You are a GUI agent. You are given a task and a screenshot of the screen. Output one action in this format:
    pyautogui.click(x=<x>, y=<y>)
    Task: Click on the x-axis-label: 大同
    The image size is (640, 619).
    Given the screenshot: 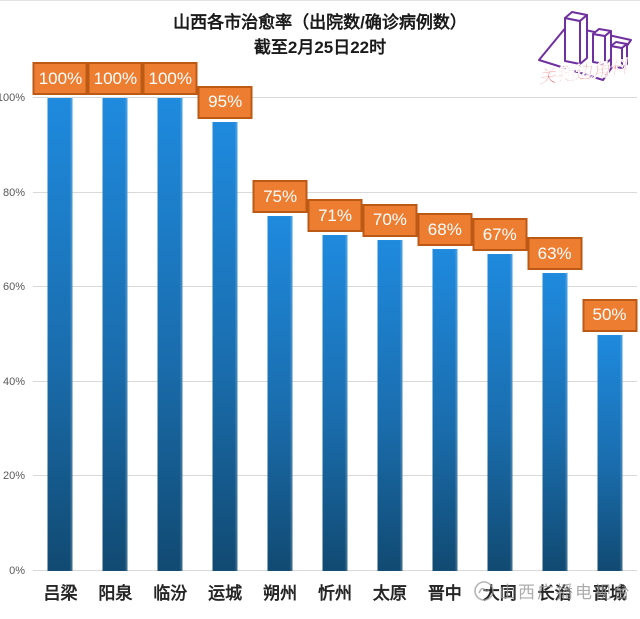 What is the action you would take?
    pyautogui.click(x=499, y=593)
    